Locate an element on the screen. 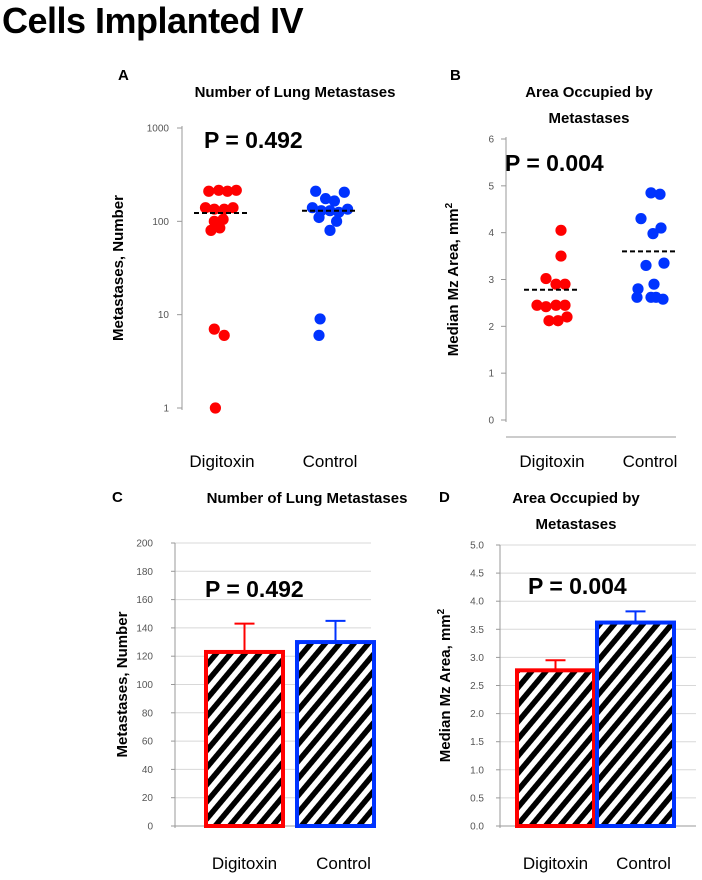 This screenshot has height=880, width=702. page-title: Cells Implanted IV is located at coordinates (153, 20).